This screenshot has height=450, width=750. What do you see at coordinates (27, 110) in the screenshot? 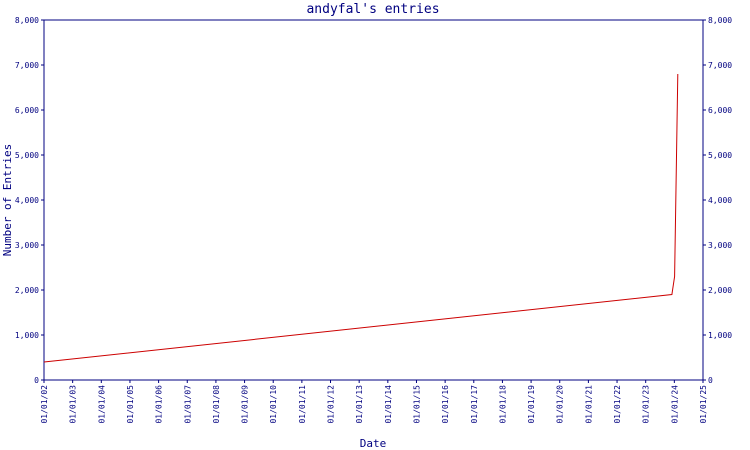
I see `y-tick-label-left: 6,000` at bounding box center [27, 110].